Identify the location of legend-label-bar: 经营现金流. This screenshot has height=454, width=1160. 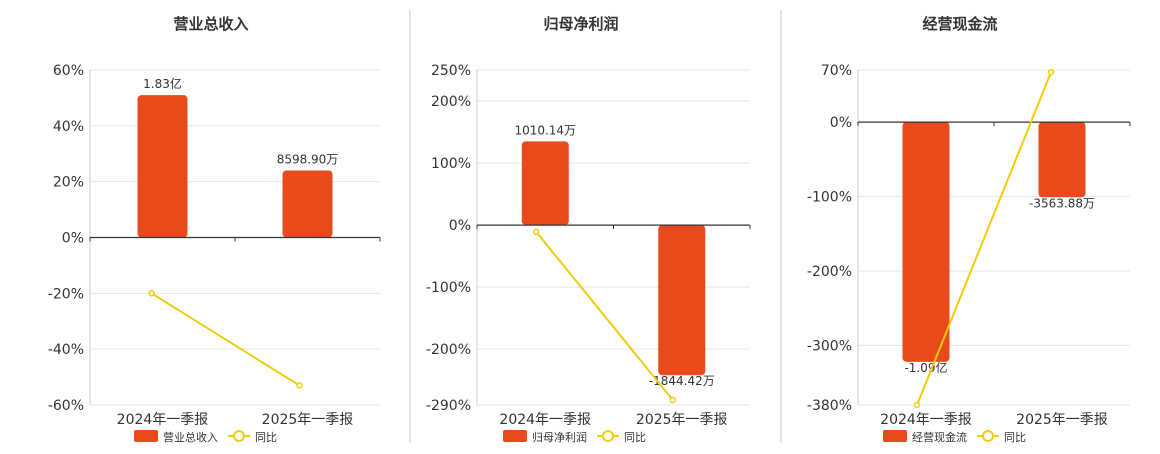
(939, 437).